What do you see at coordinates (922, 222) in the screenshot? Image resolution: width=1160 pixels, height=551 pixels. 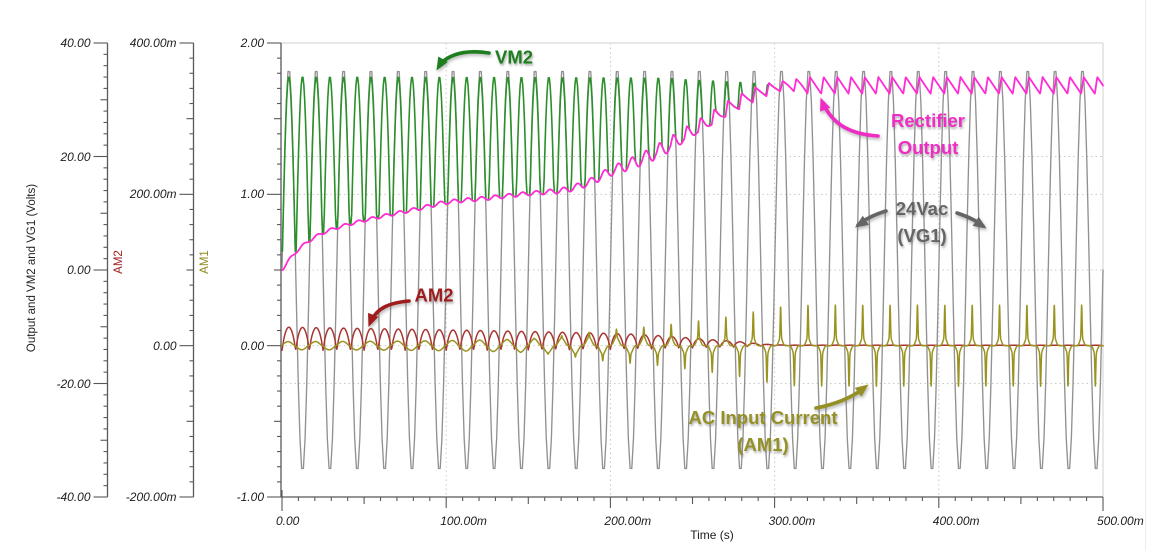 I see `annotation-24vac-vg1: 24Vac (VG1)` at bounding box center [922, 222].